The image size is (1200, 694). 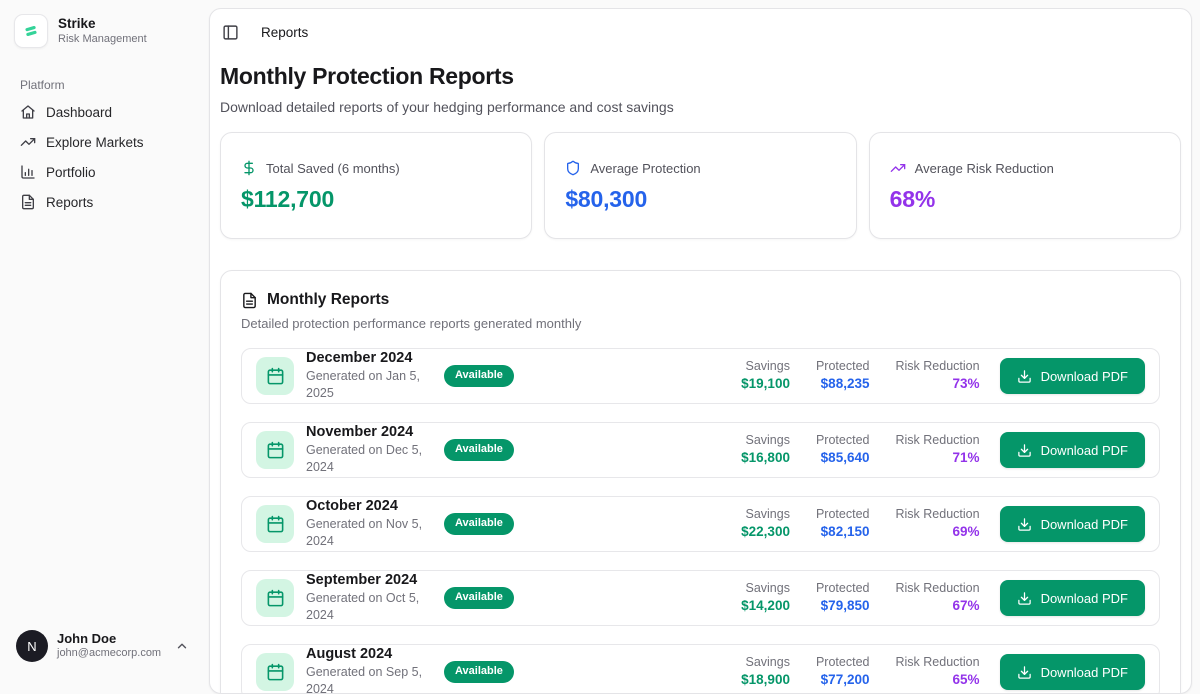 What do you see at coordinates (288, 199) in the screenshot?
I see `stat-value: $112,700` at bounding box center [288, 199].